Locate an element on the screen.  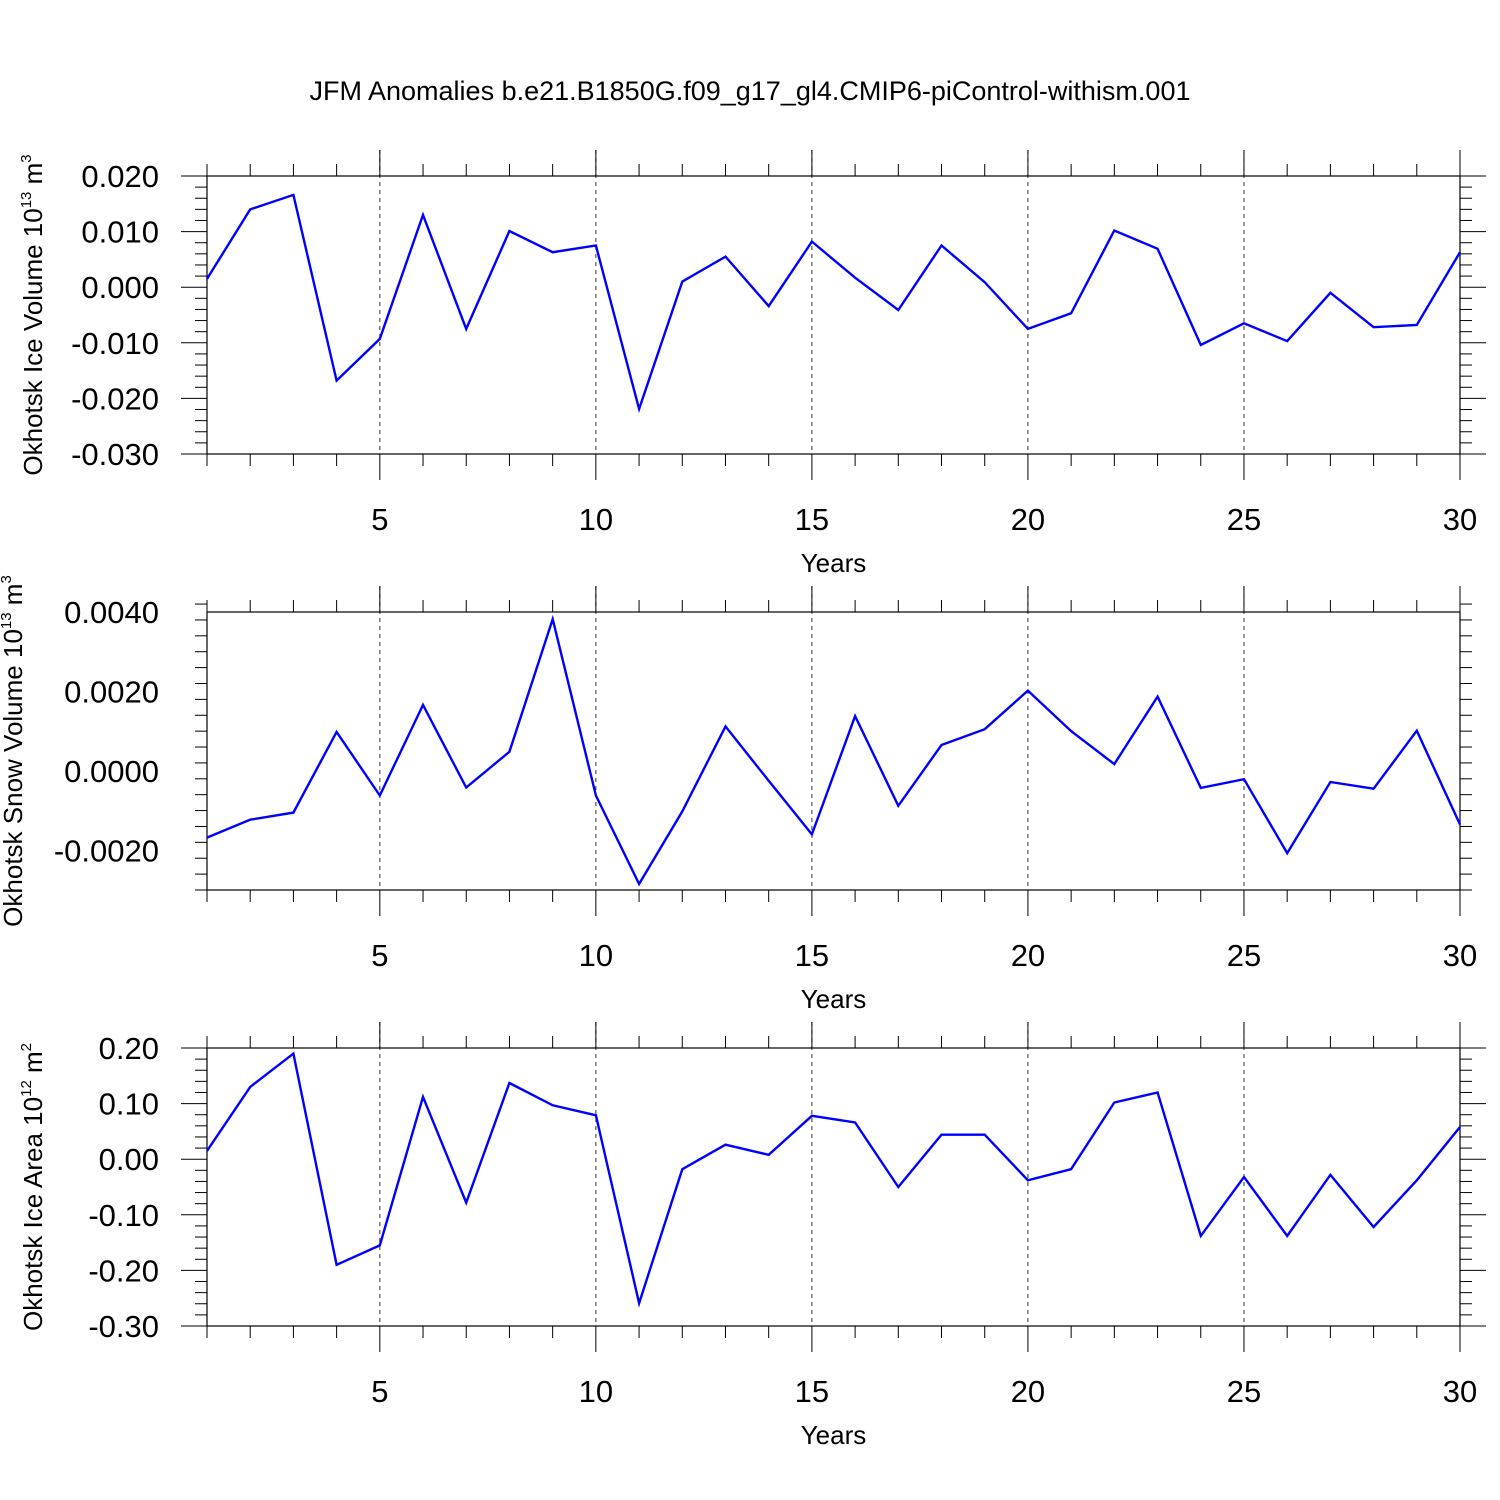
y-tick-label: 0.00 is located at coordinates (129, 1159).